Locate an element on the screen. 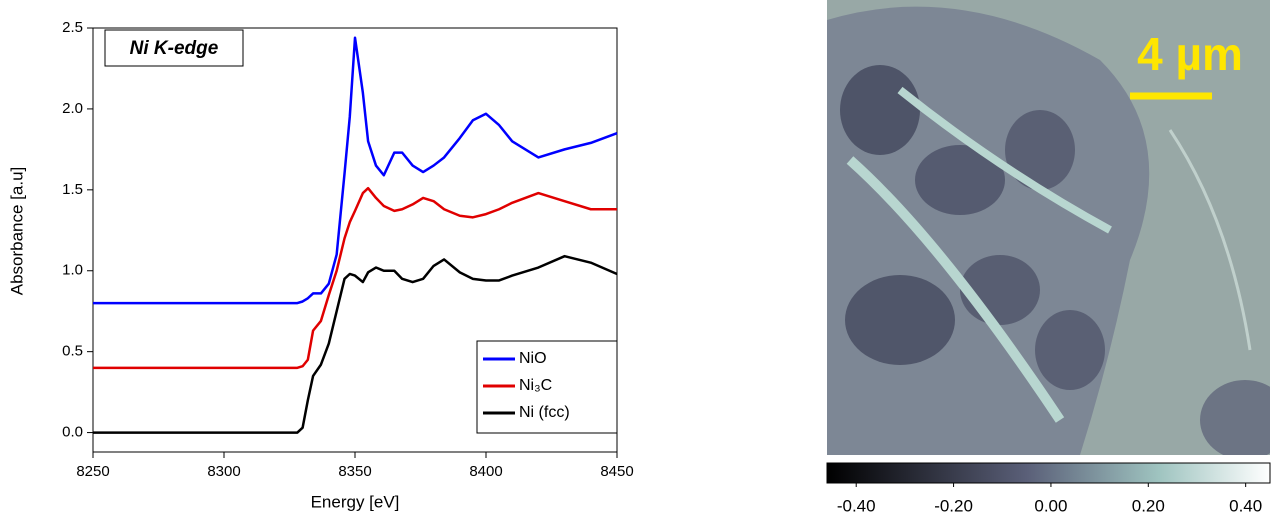 This screenshot has height=526, width=1272. annotation: Ni K-edge is located at coordinates (174, 48).